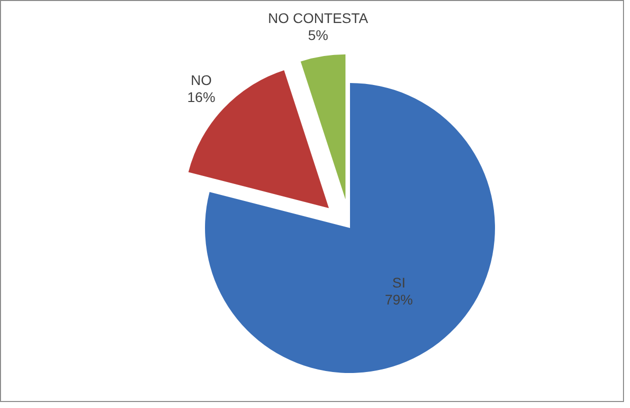  I want to click on data-label: 16%, so click(201, 96).